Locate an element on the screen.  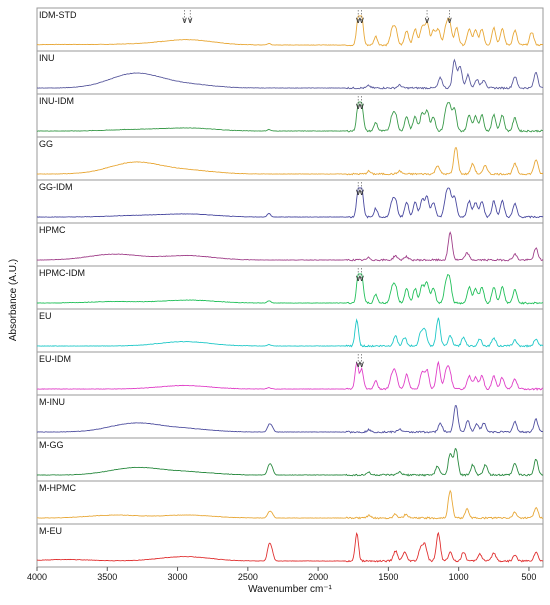
panel-label-eu: EU is located at coordinates (45, 316).